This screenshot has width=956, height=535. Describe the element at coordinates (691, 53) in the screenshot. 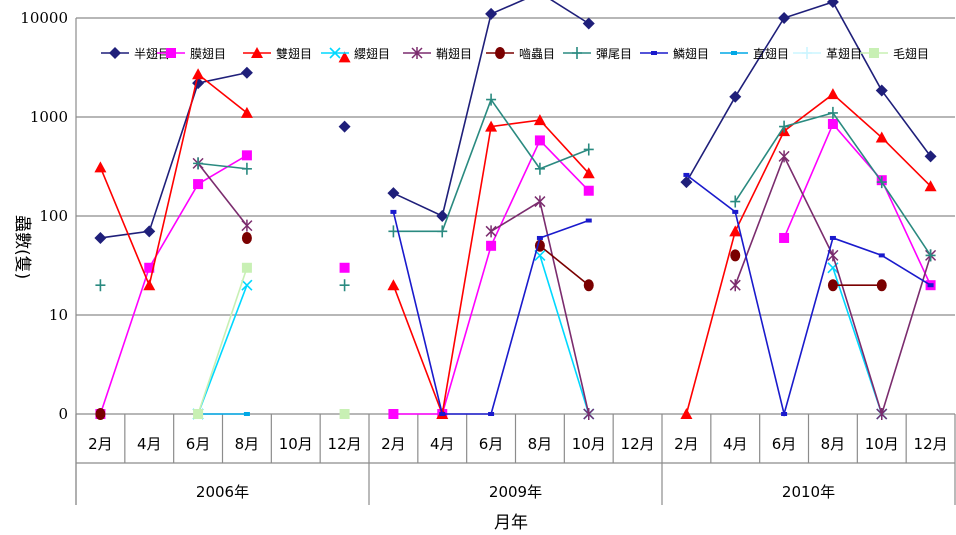

I see `legend-label: 鱗翅目` at that location.